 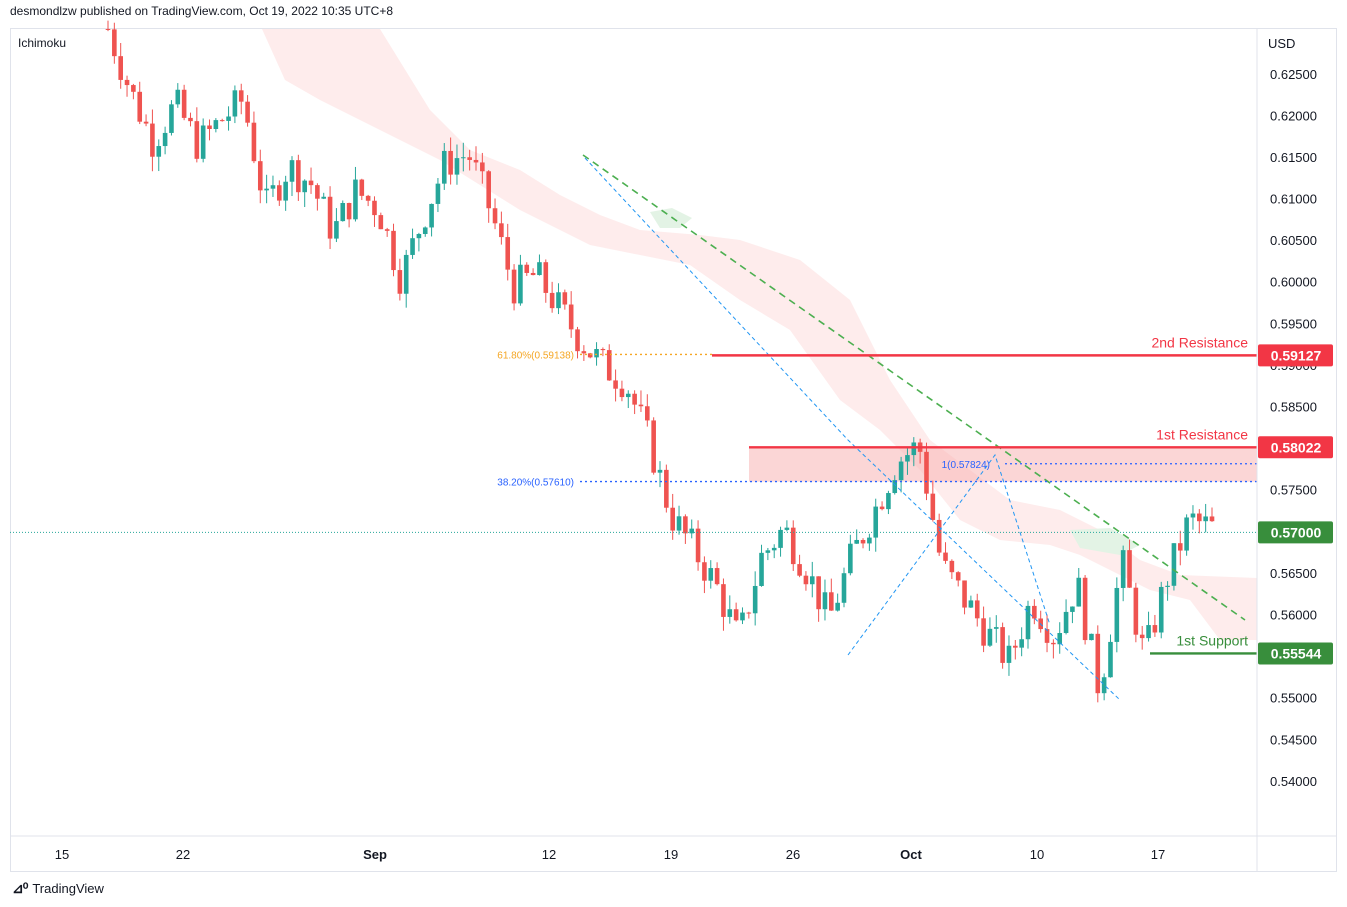 What do you see at coordinates (1293, 490) in the screenshot?
I see `y-tick-label: 0.57500` at bounding box center [1293, 490].